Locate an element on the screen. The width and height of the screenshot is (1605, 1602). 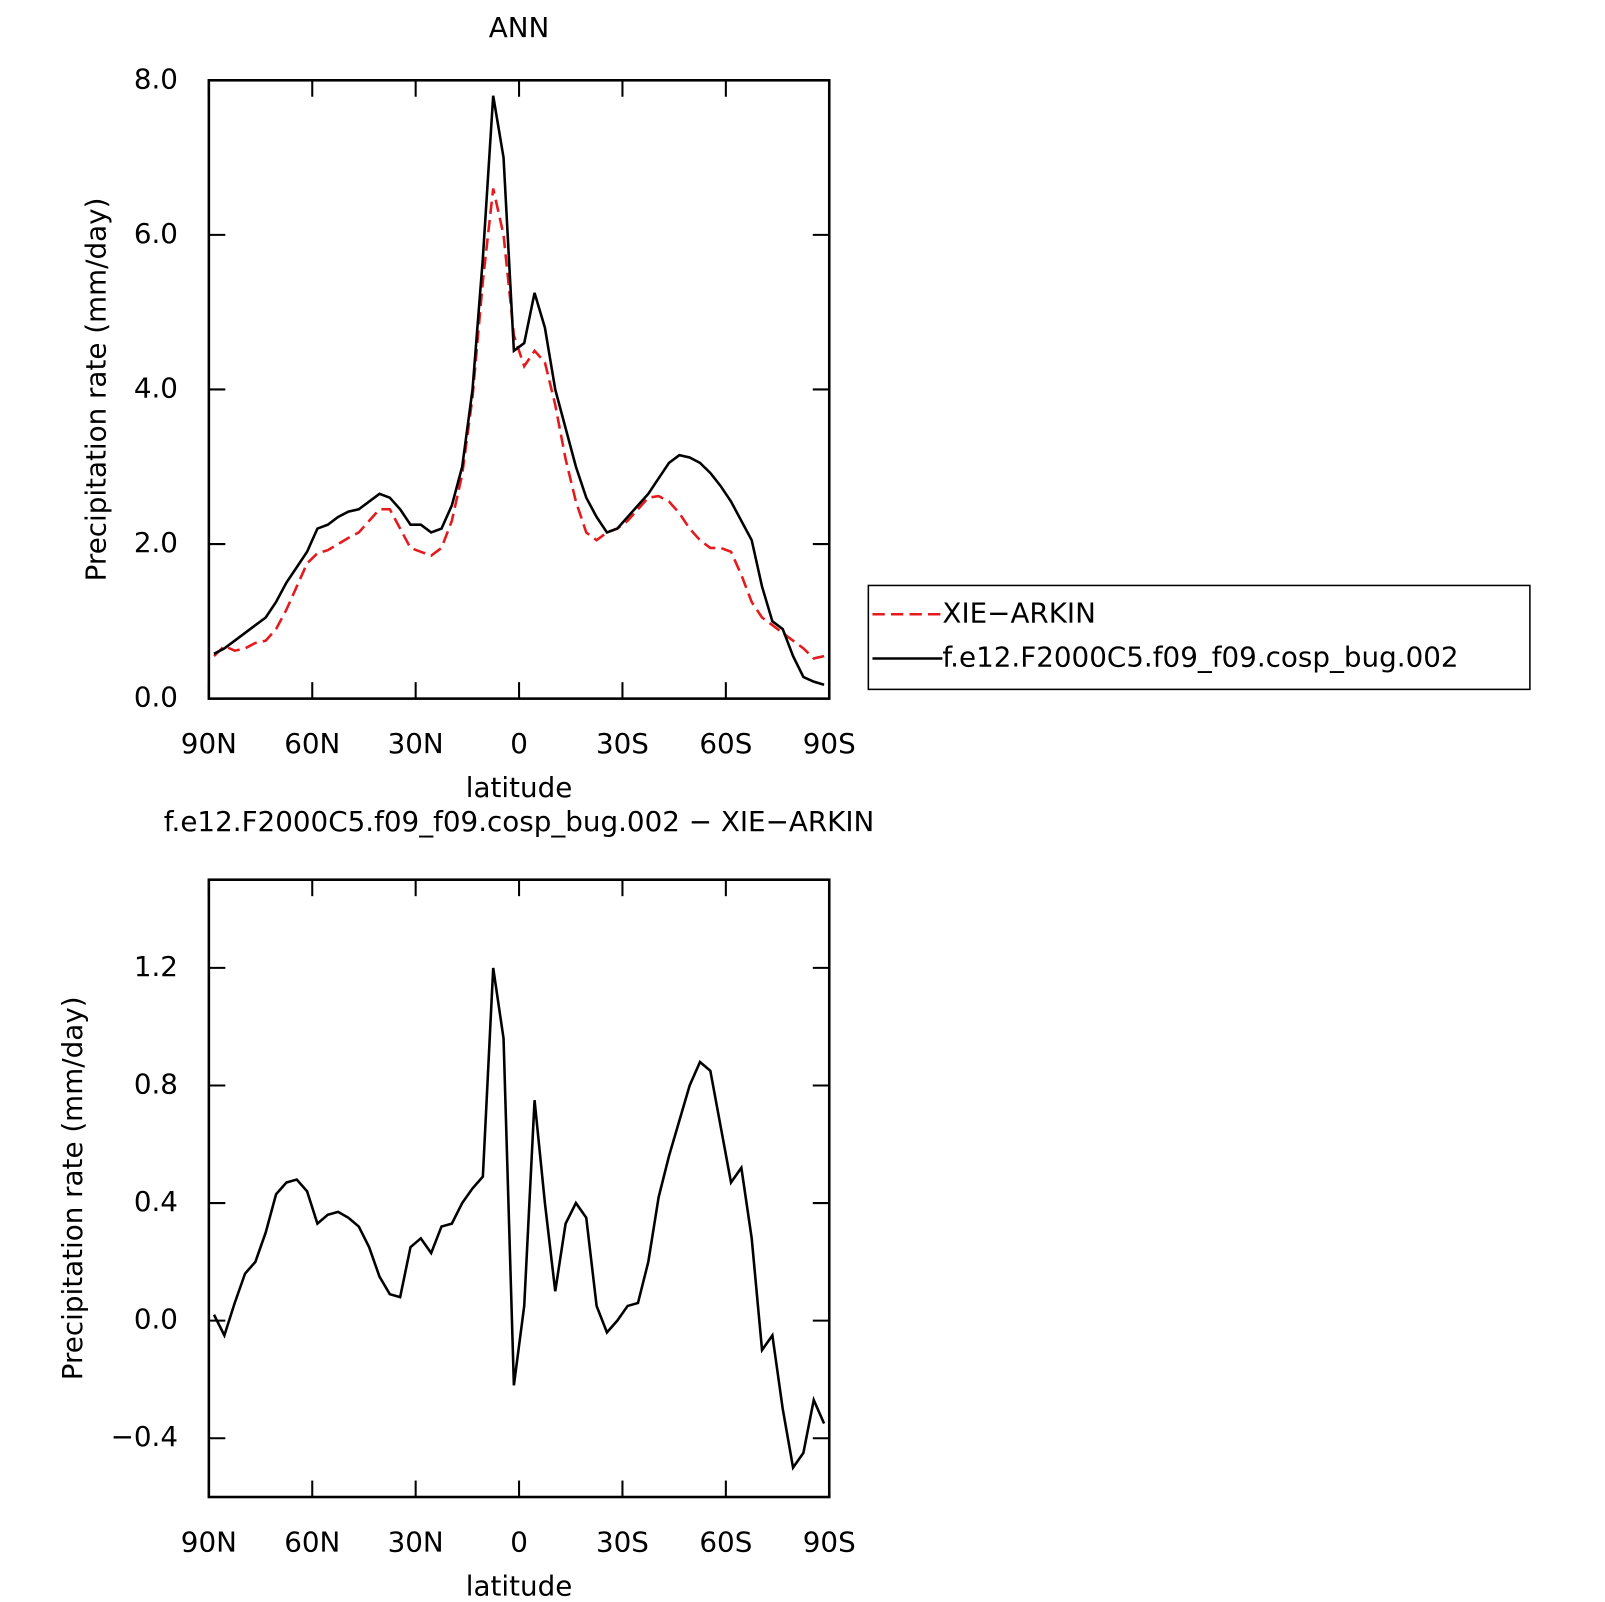
legend-label: f.e12.F2000C5.f09_f09.cosp_bug.002 is located at coordinates (1200, 657).